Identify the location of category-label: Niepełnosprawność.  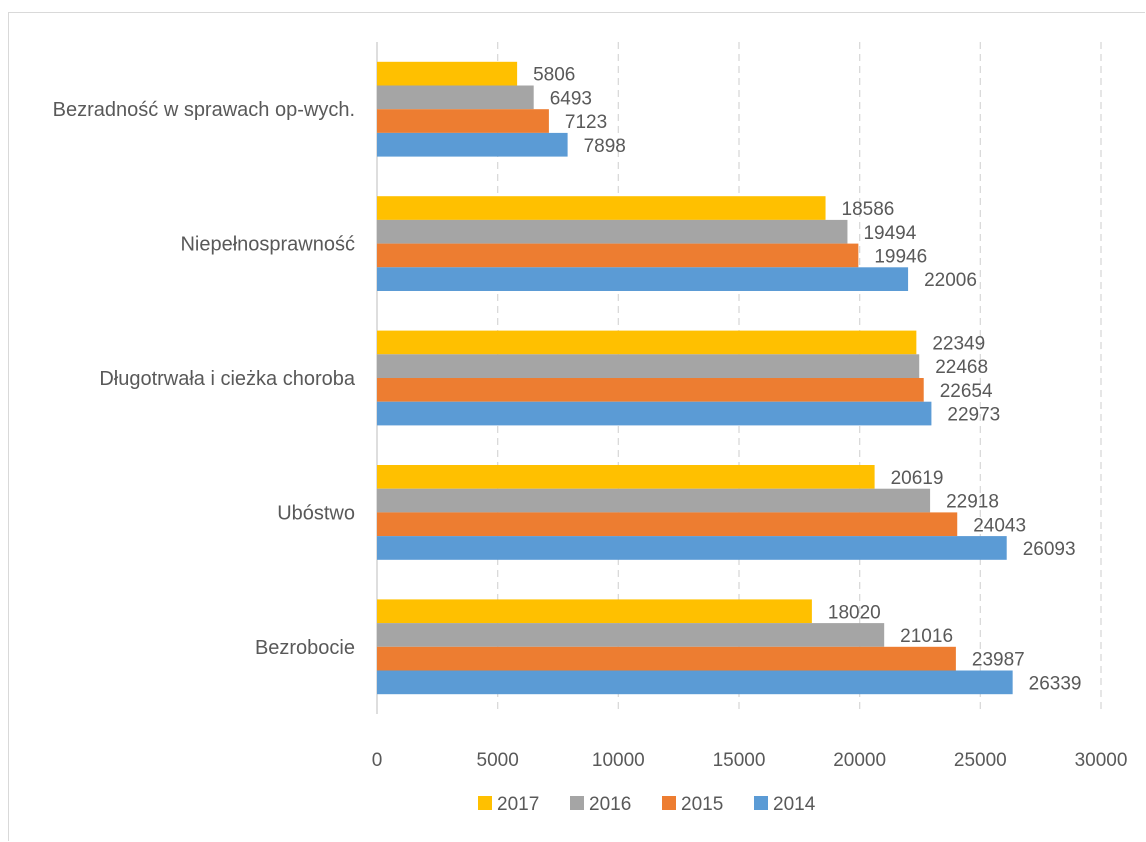
(267, 245).